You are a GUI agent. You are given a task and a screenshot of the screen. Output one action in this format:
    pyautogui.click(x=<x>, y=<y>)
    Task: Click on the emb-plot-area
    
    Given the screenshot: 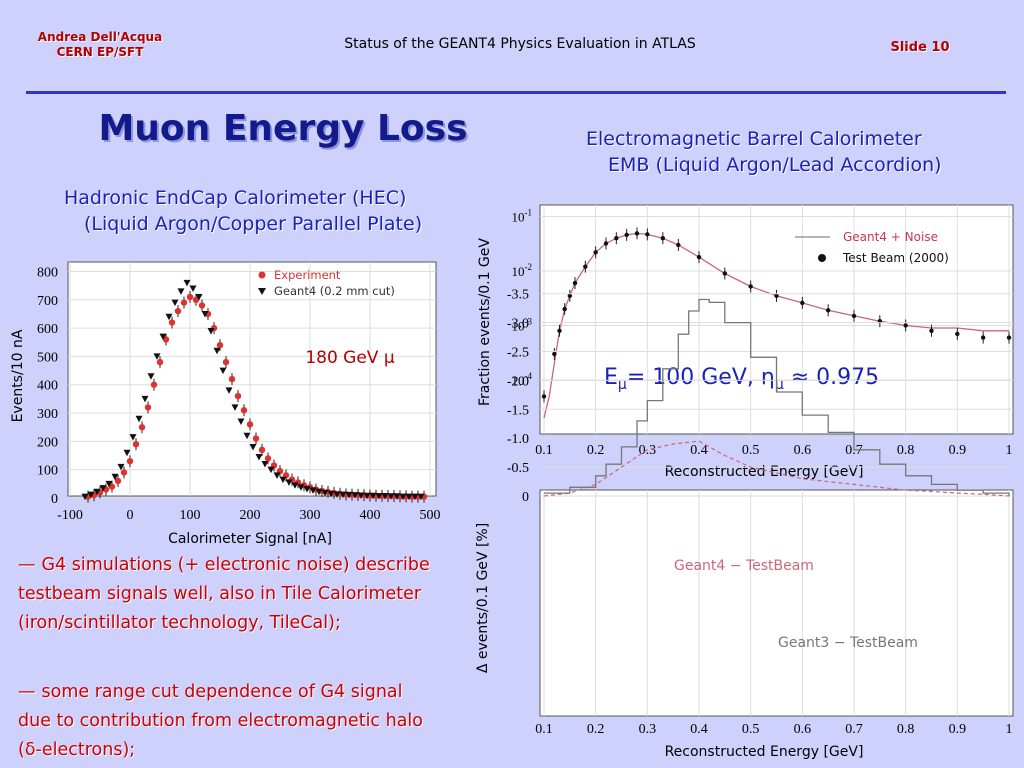 What is the action you would take?
    pyautogui.click(x=776, y=319)
    